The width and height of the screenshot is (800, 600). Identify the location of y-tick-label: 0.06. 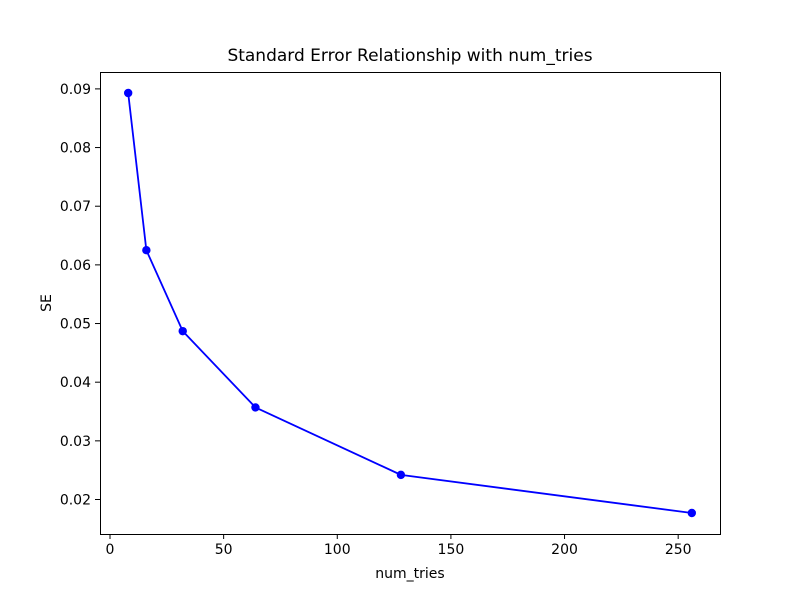
(75, 266).